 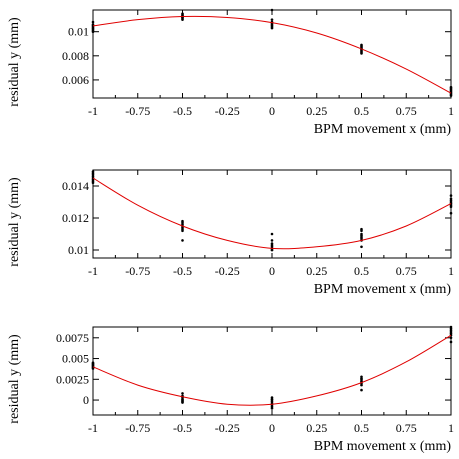 I want to click on y-tick-label: 0.005, so click(x=75, y=359).